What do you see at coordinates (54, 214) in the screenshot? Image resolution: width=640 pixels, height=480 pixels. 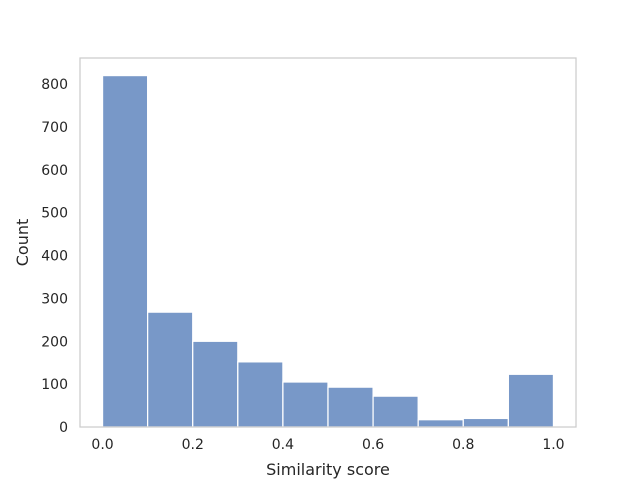 I see `y-tick-label: 500` at bounding box center [54, 214].